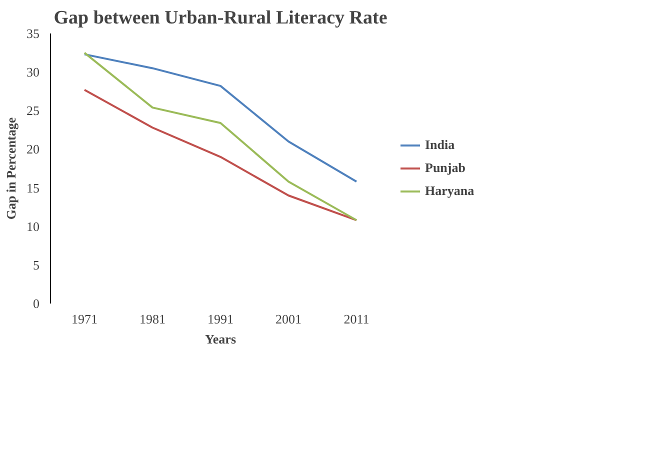 Image resolution: width=658 pixels, height=455 pixels. What do you see at coordinates (33, 110) in the screenshot?
I see `y-tick-label: 25` at bounding box center [33, 110].